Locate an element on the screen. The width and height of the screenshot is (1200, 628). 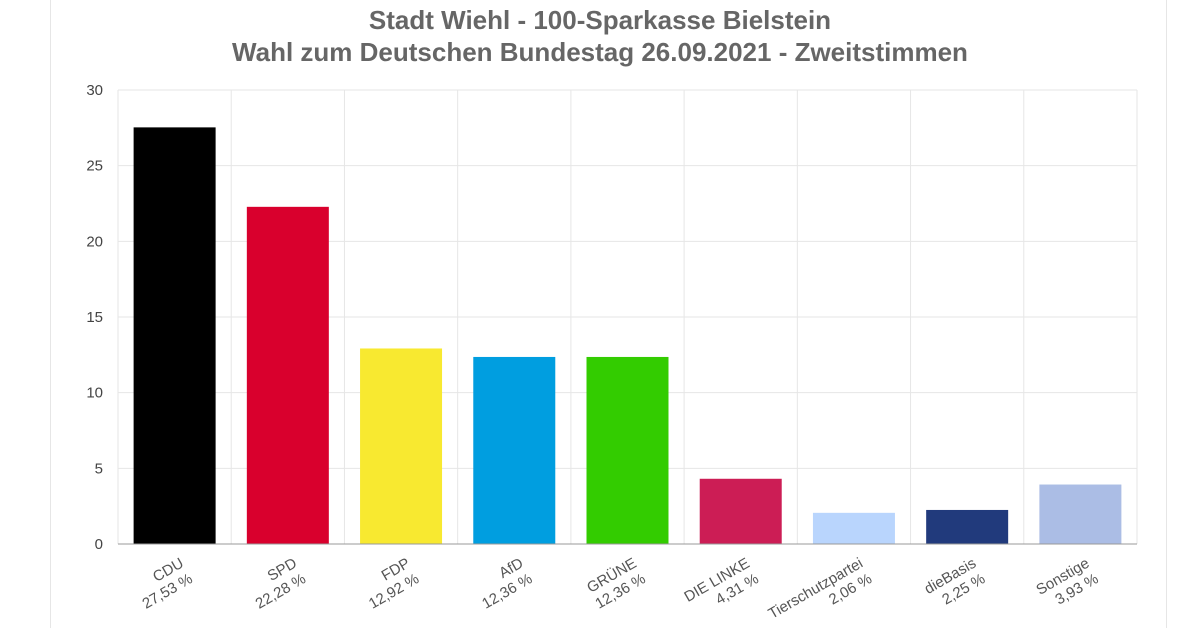
x-tick-label: GRÜNE12,36 % is located at coordinates (616, 583).